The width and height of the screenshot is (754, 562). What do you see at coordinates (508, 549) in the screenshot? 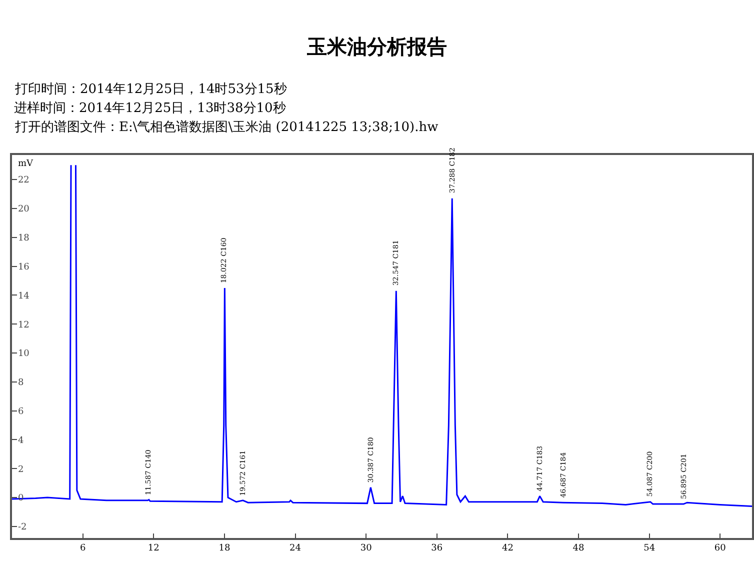
I see `x-tick-label: 42` at bounding box center [508, 549].